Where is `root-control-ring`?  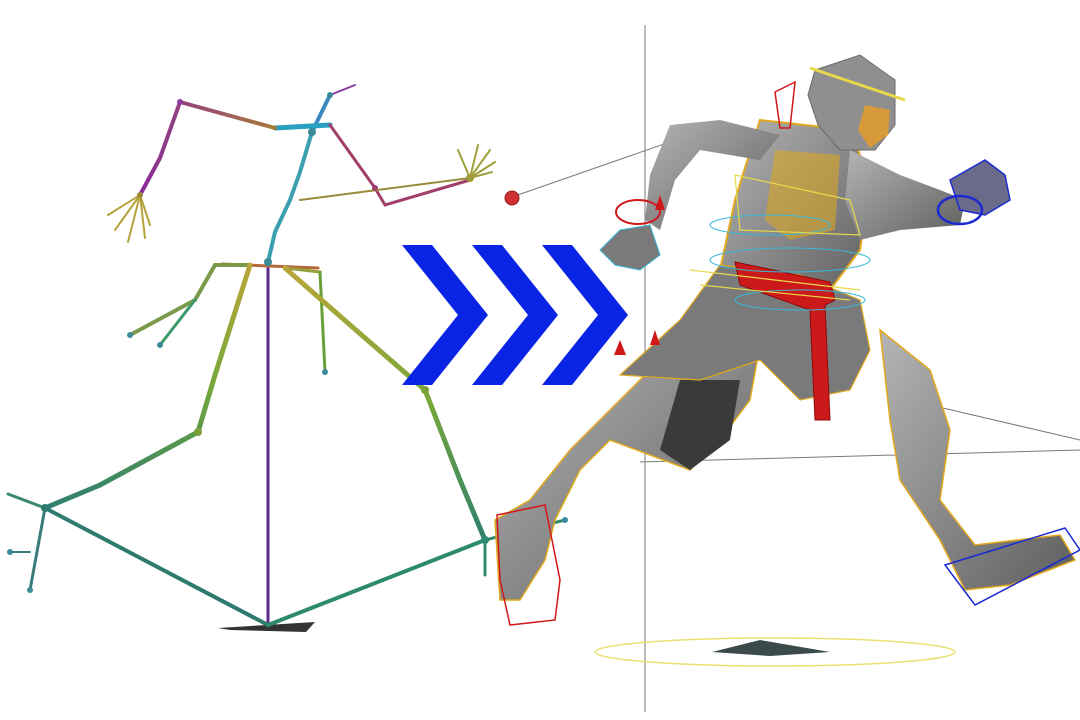 root-control-ring is located at coordinates (775, 652).